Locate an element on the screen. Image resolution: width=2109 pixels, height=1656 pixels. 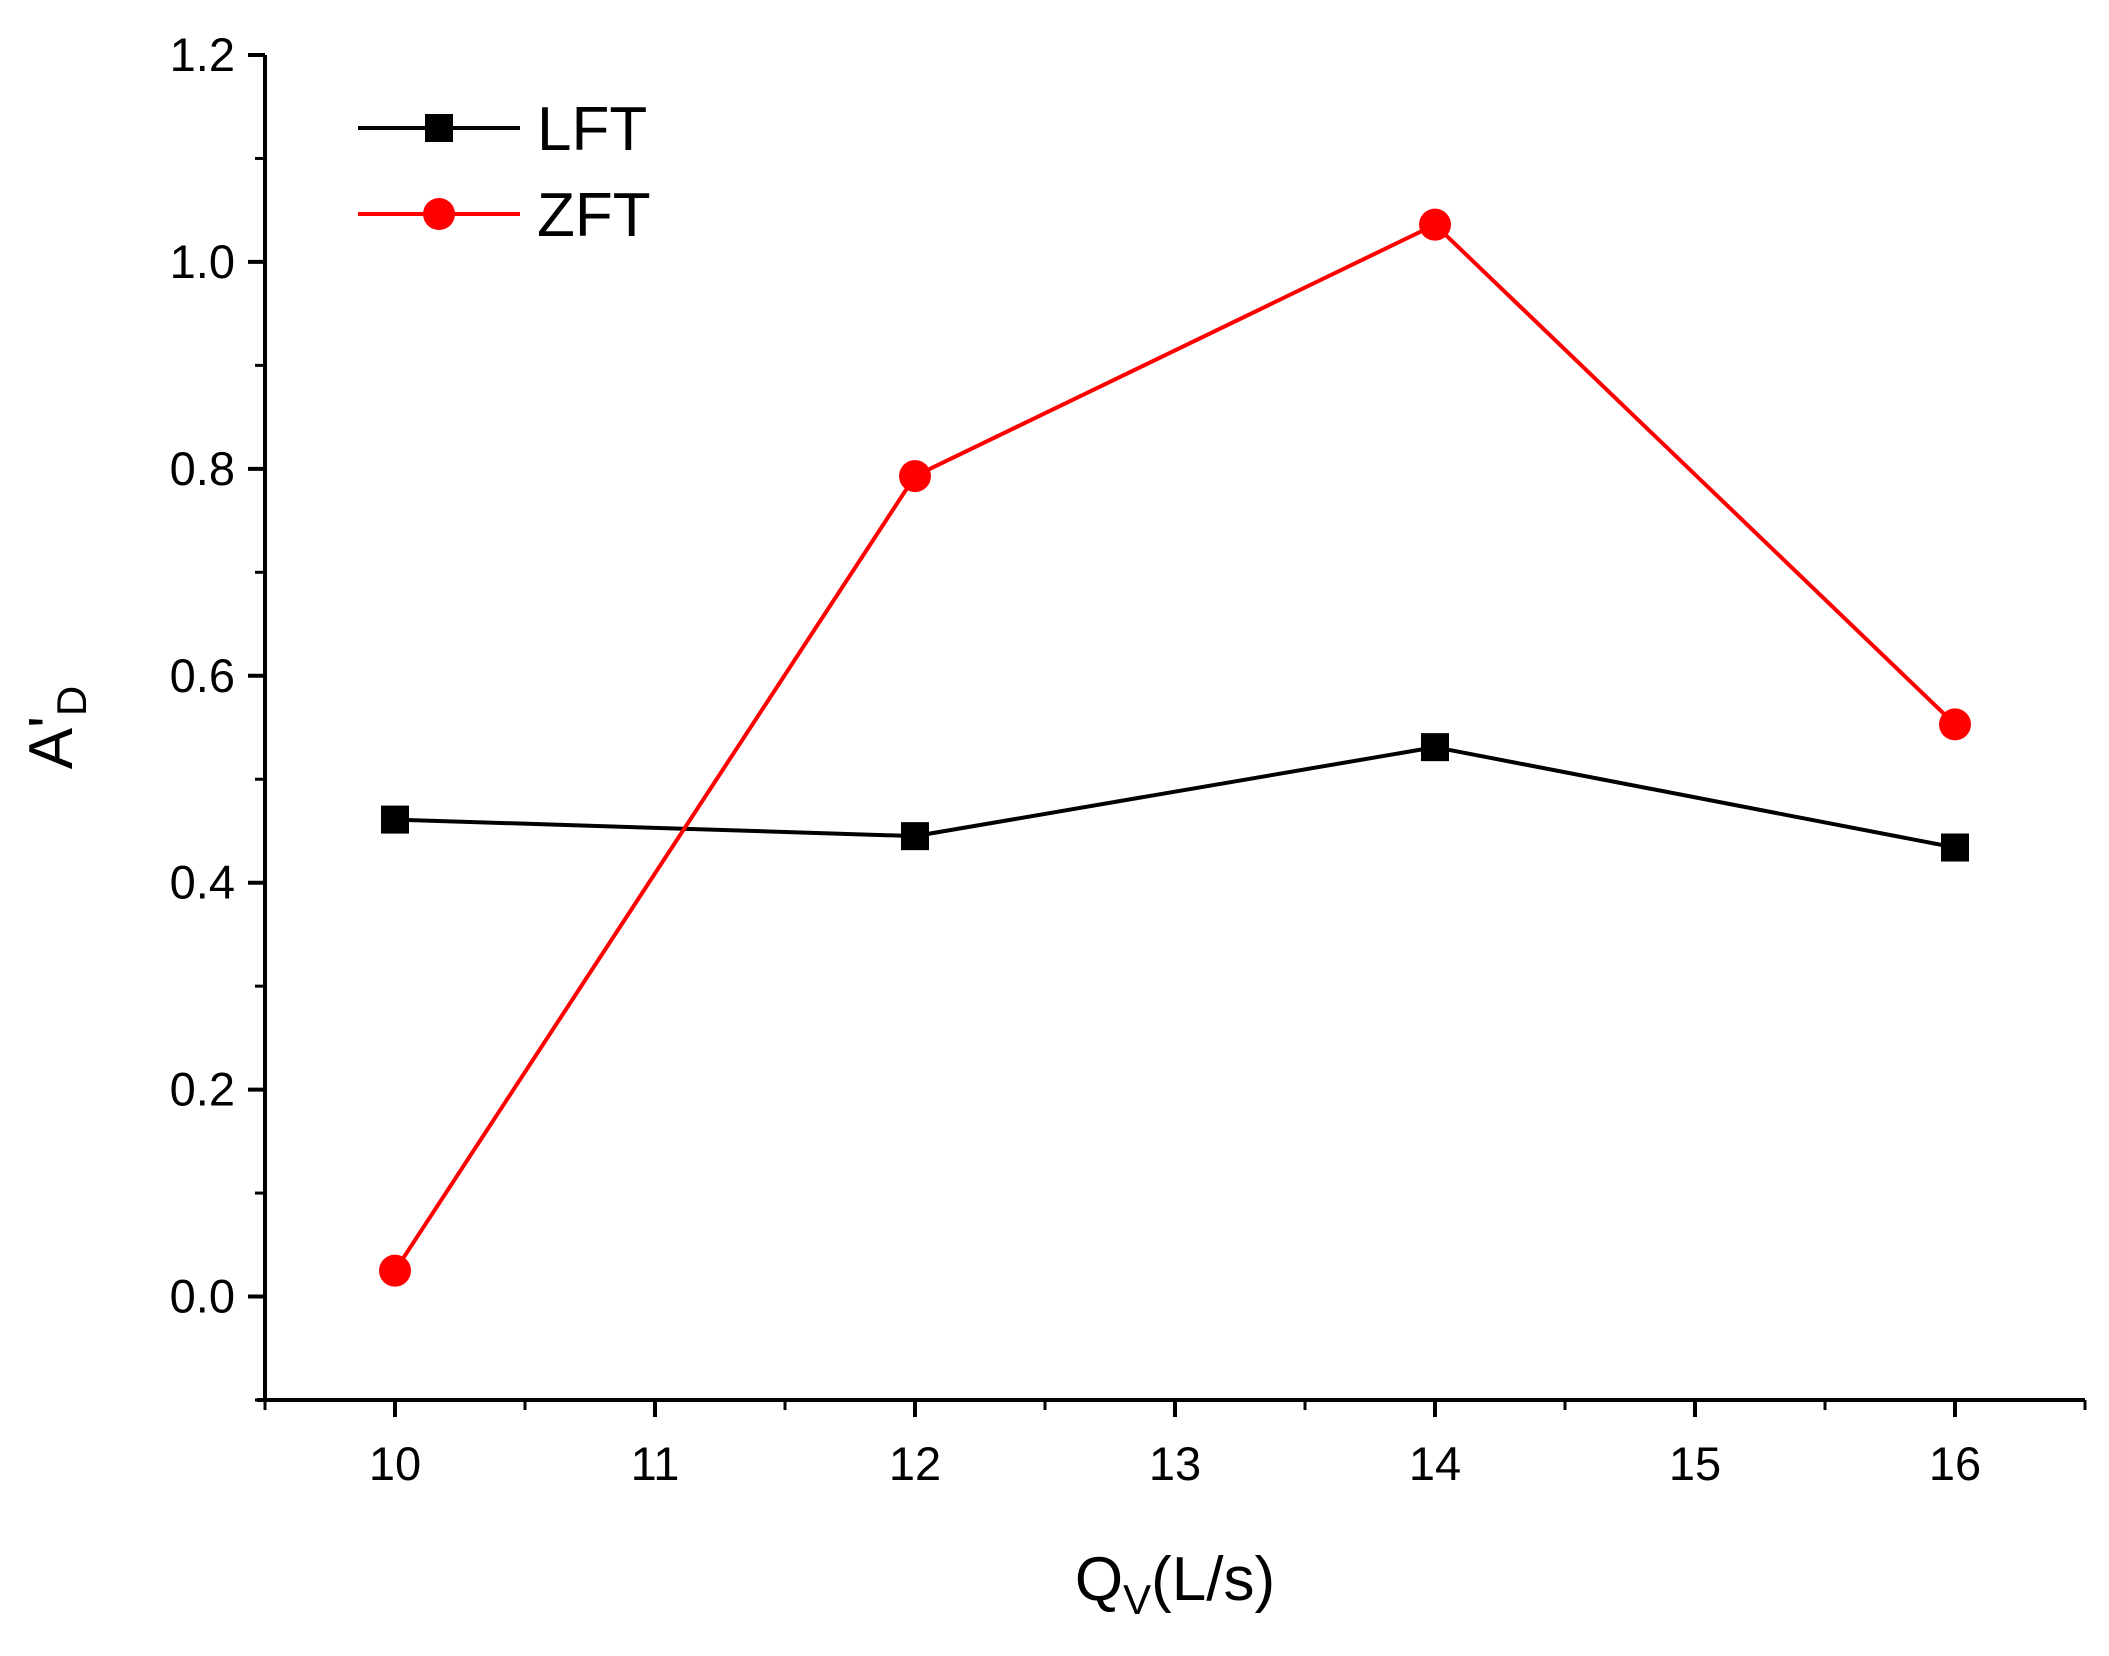
x-tick-label: 15 is located at coordinates (1695, 1463).